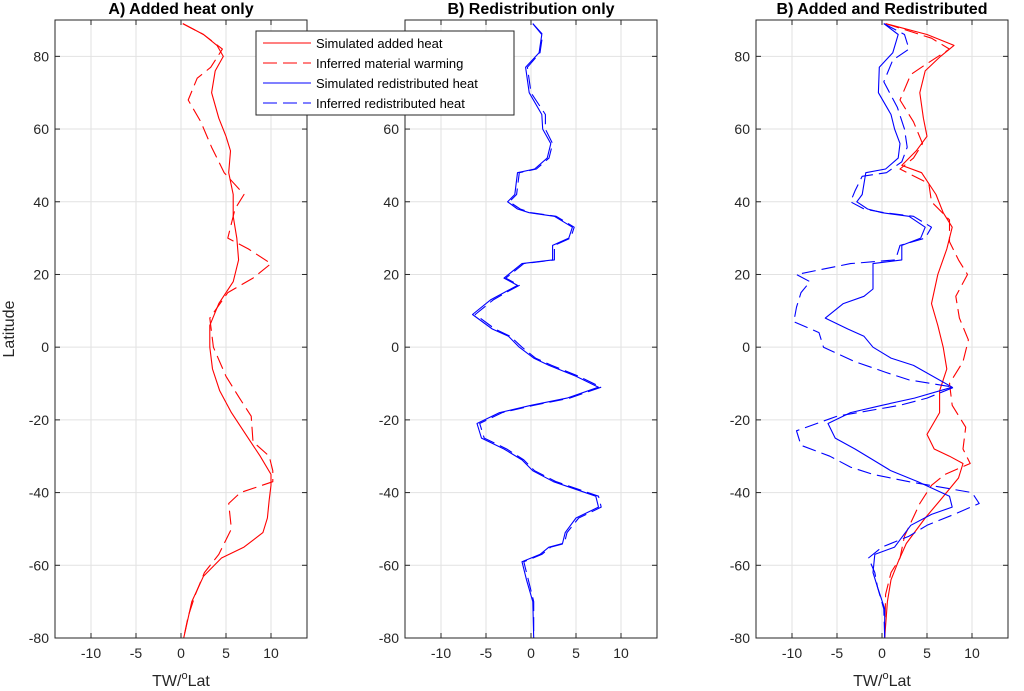 Image resolution: width=1024 pixels, height=691 pixels. Describe the element at coordinates (397, 83) in the screenshot. I see `legend-label-3: Simulated redistributed heat` at that location.